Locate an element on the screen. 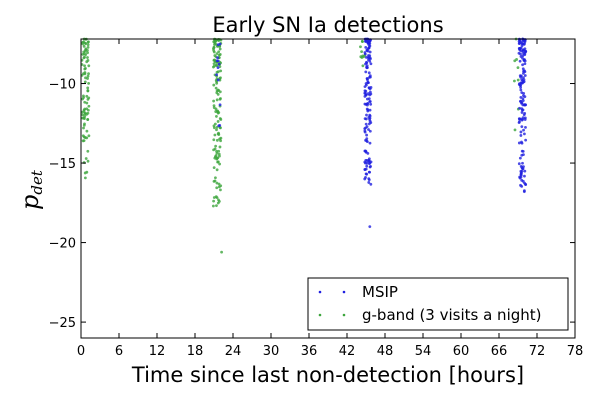 The image size is (600, 400). x-tick-label: 30 is located at coordinates (271, 351).